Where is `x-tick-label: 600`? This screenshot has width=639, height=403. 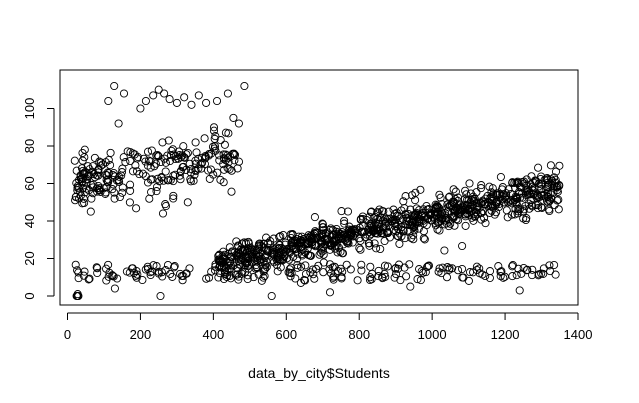
x-tick-label: 600 is located at coordinates (286, 334).